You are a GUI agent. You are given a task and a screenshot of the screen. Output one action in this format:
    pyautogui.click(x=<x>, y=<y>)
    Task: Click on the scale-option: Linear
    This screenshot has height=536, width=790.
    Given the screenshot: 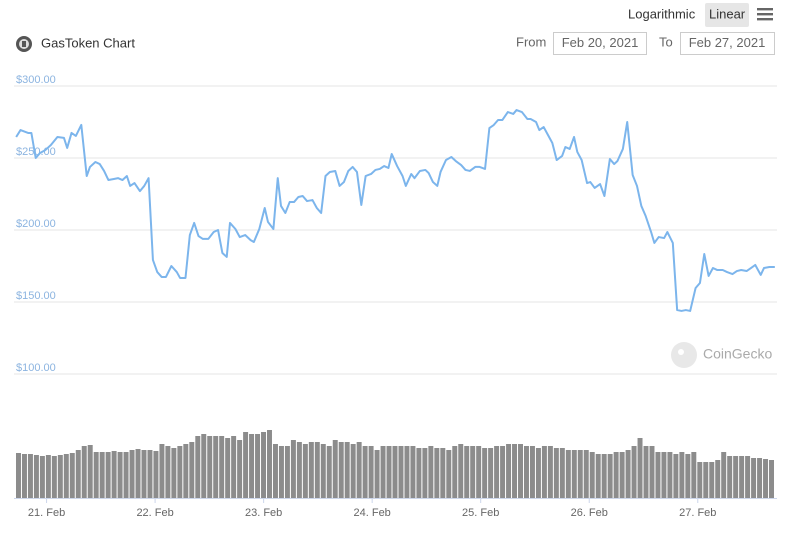 What is the action you would take?
    pyautogui.click(x=727, y=13)
    